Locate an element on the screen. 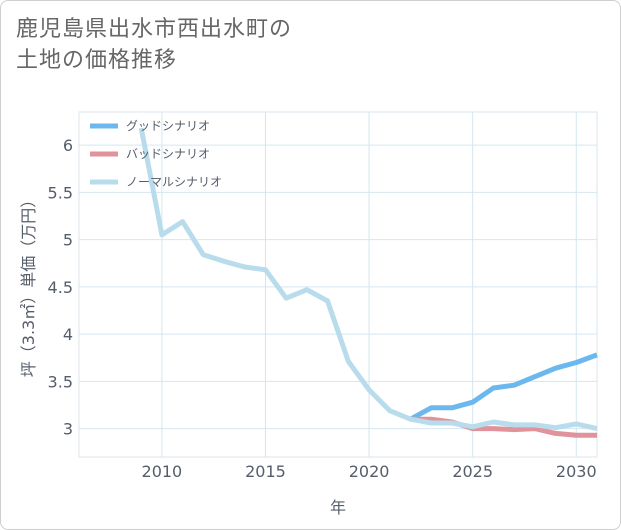 The image size is (621, 530). x-tick-label: 2025 is located at coordinates (472, 471).